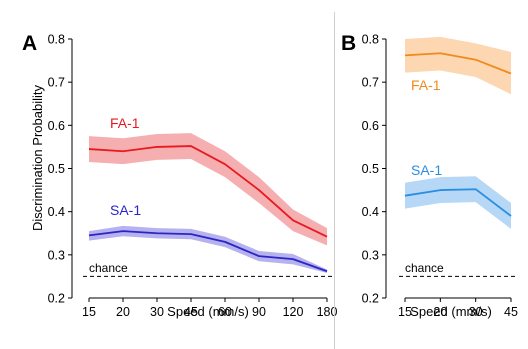  Describe the element at coordinates (56, 255) in the screenshot. I see `panel-a-y-tick-label: 0.3` at that location.